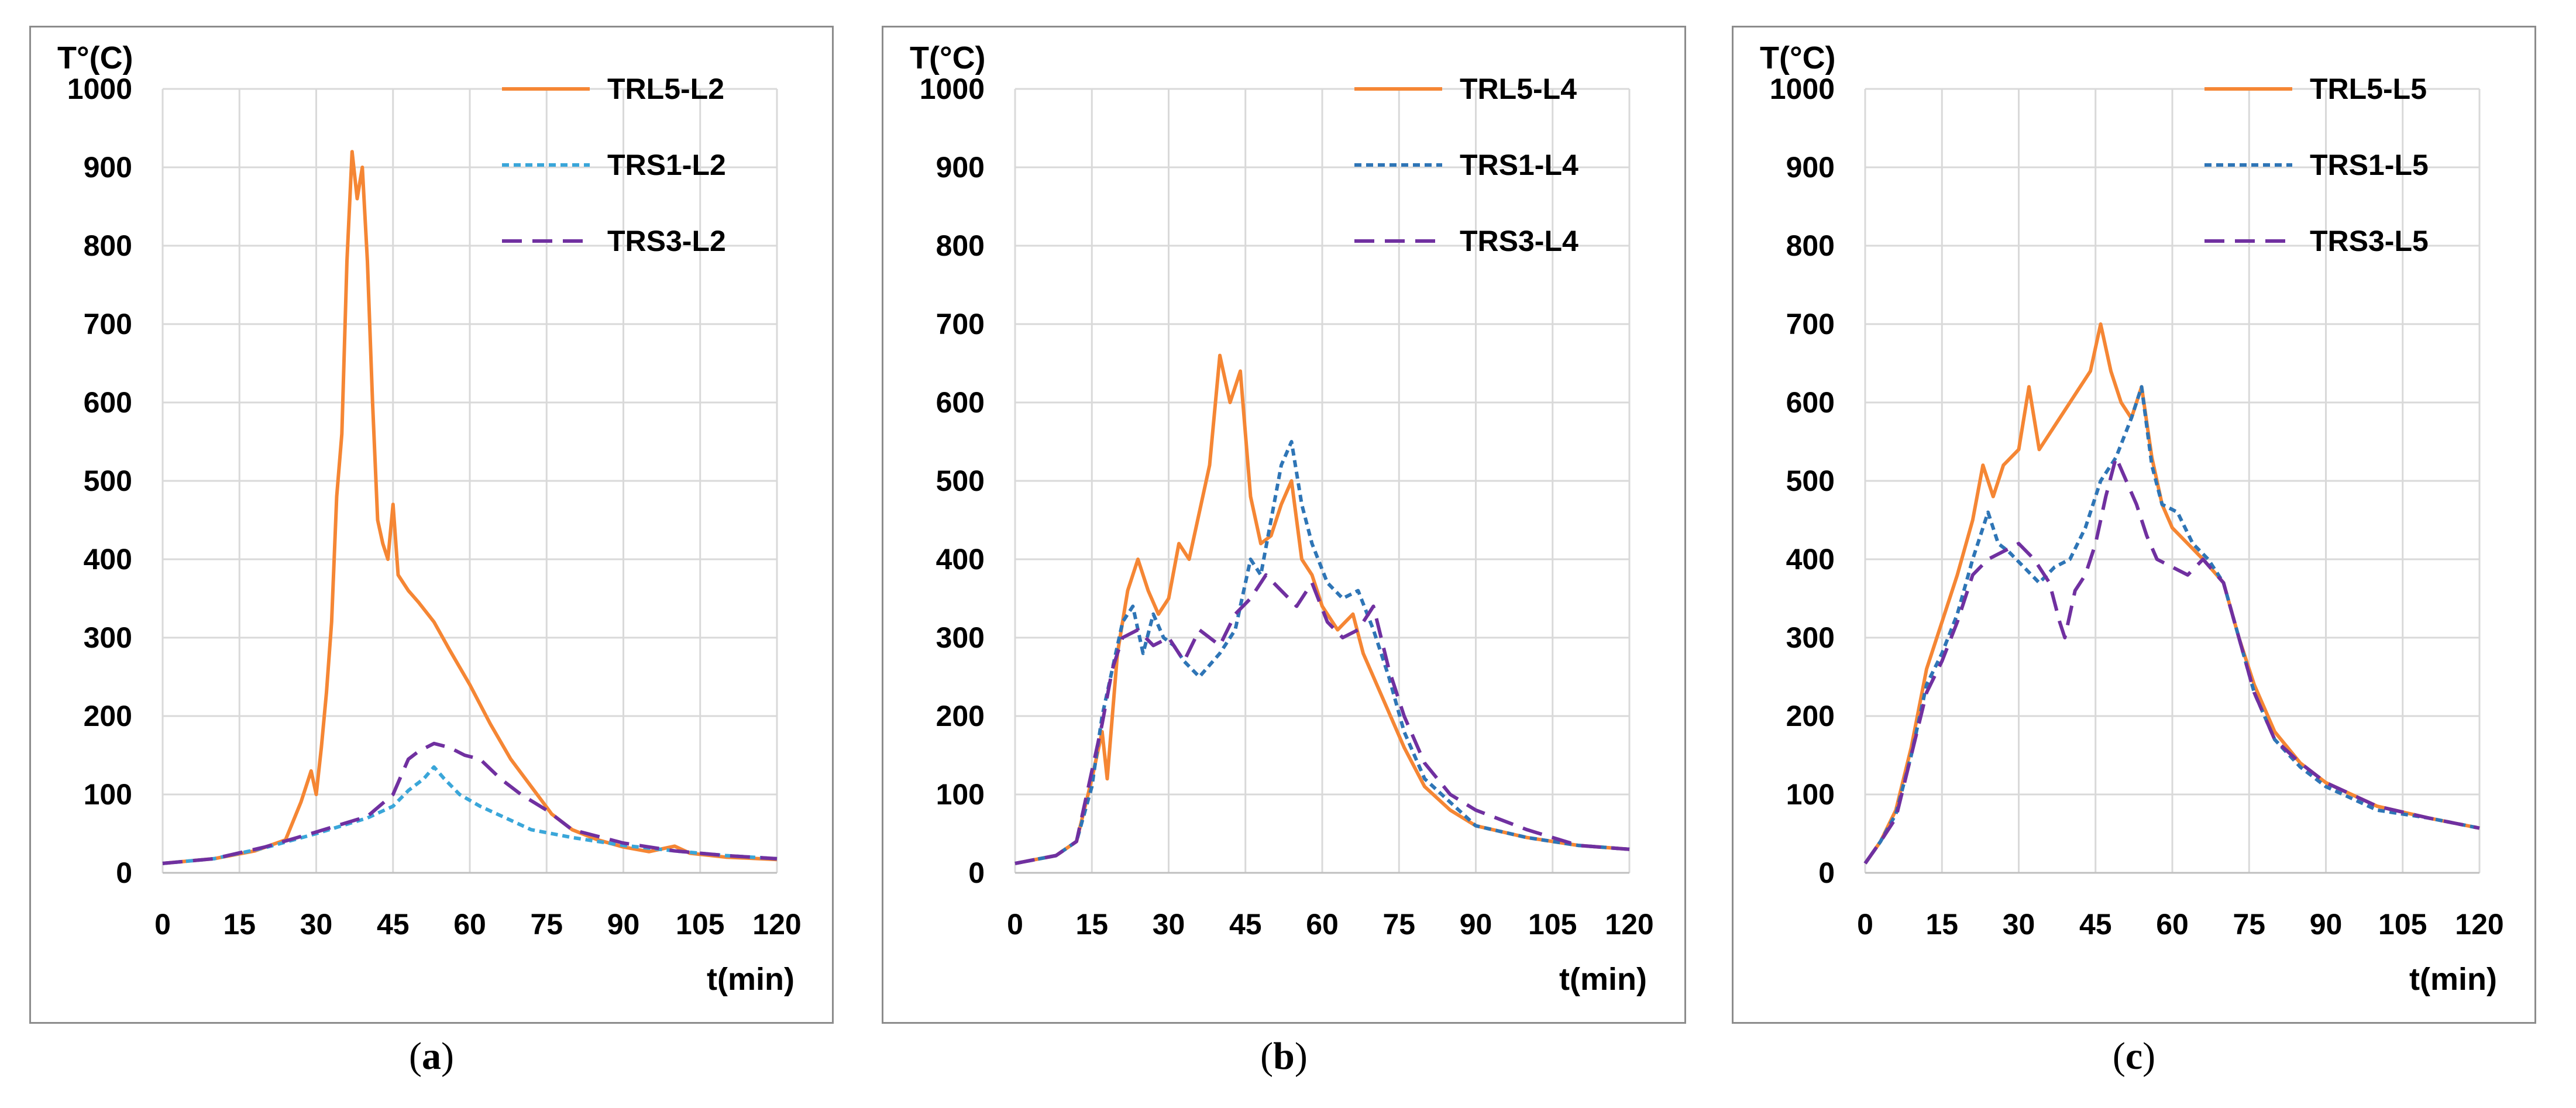  What do you see at coordinates (95, 58) in the screenshot?
I see `y-axis-title: T°(C)` at bounding box center [95, 58].